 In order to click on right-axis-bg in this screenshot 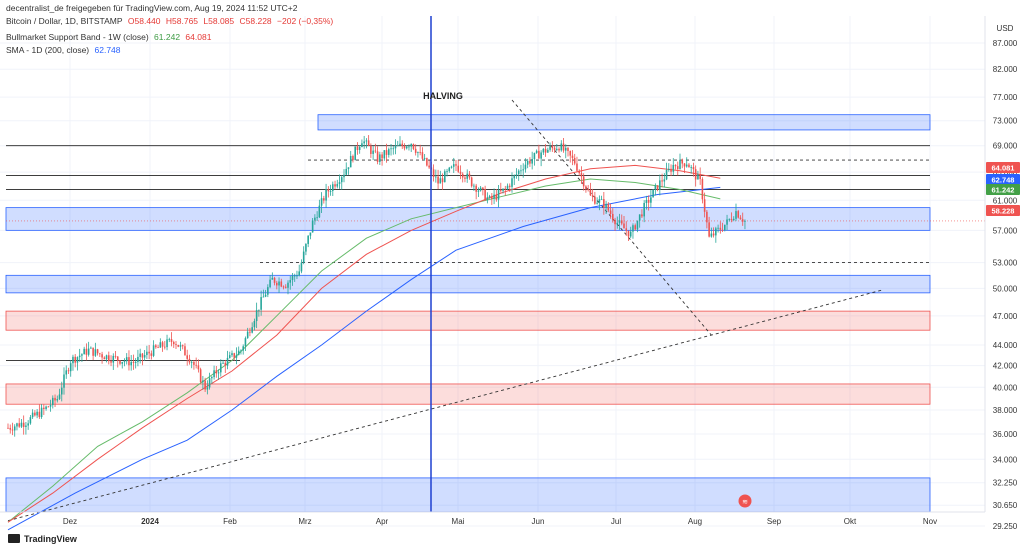, I will do `click(1004, 264)`.